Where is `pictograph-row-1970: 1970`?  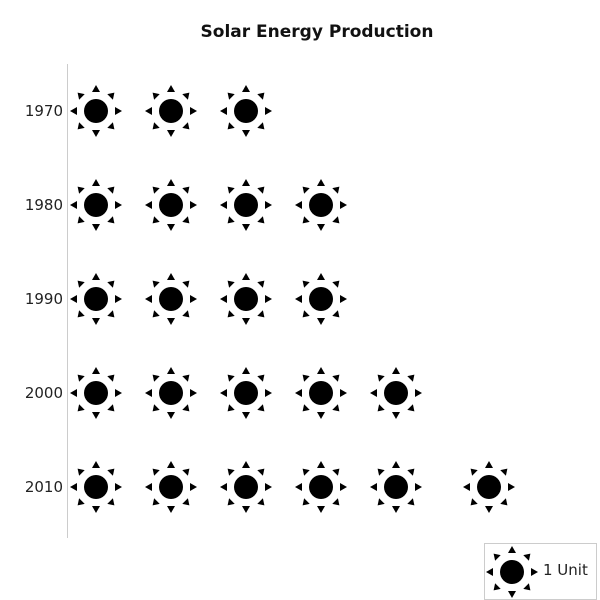
pictograph-row-1970: 1970 is located at coordinates (148, 111).